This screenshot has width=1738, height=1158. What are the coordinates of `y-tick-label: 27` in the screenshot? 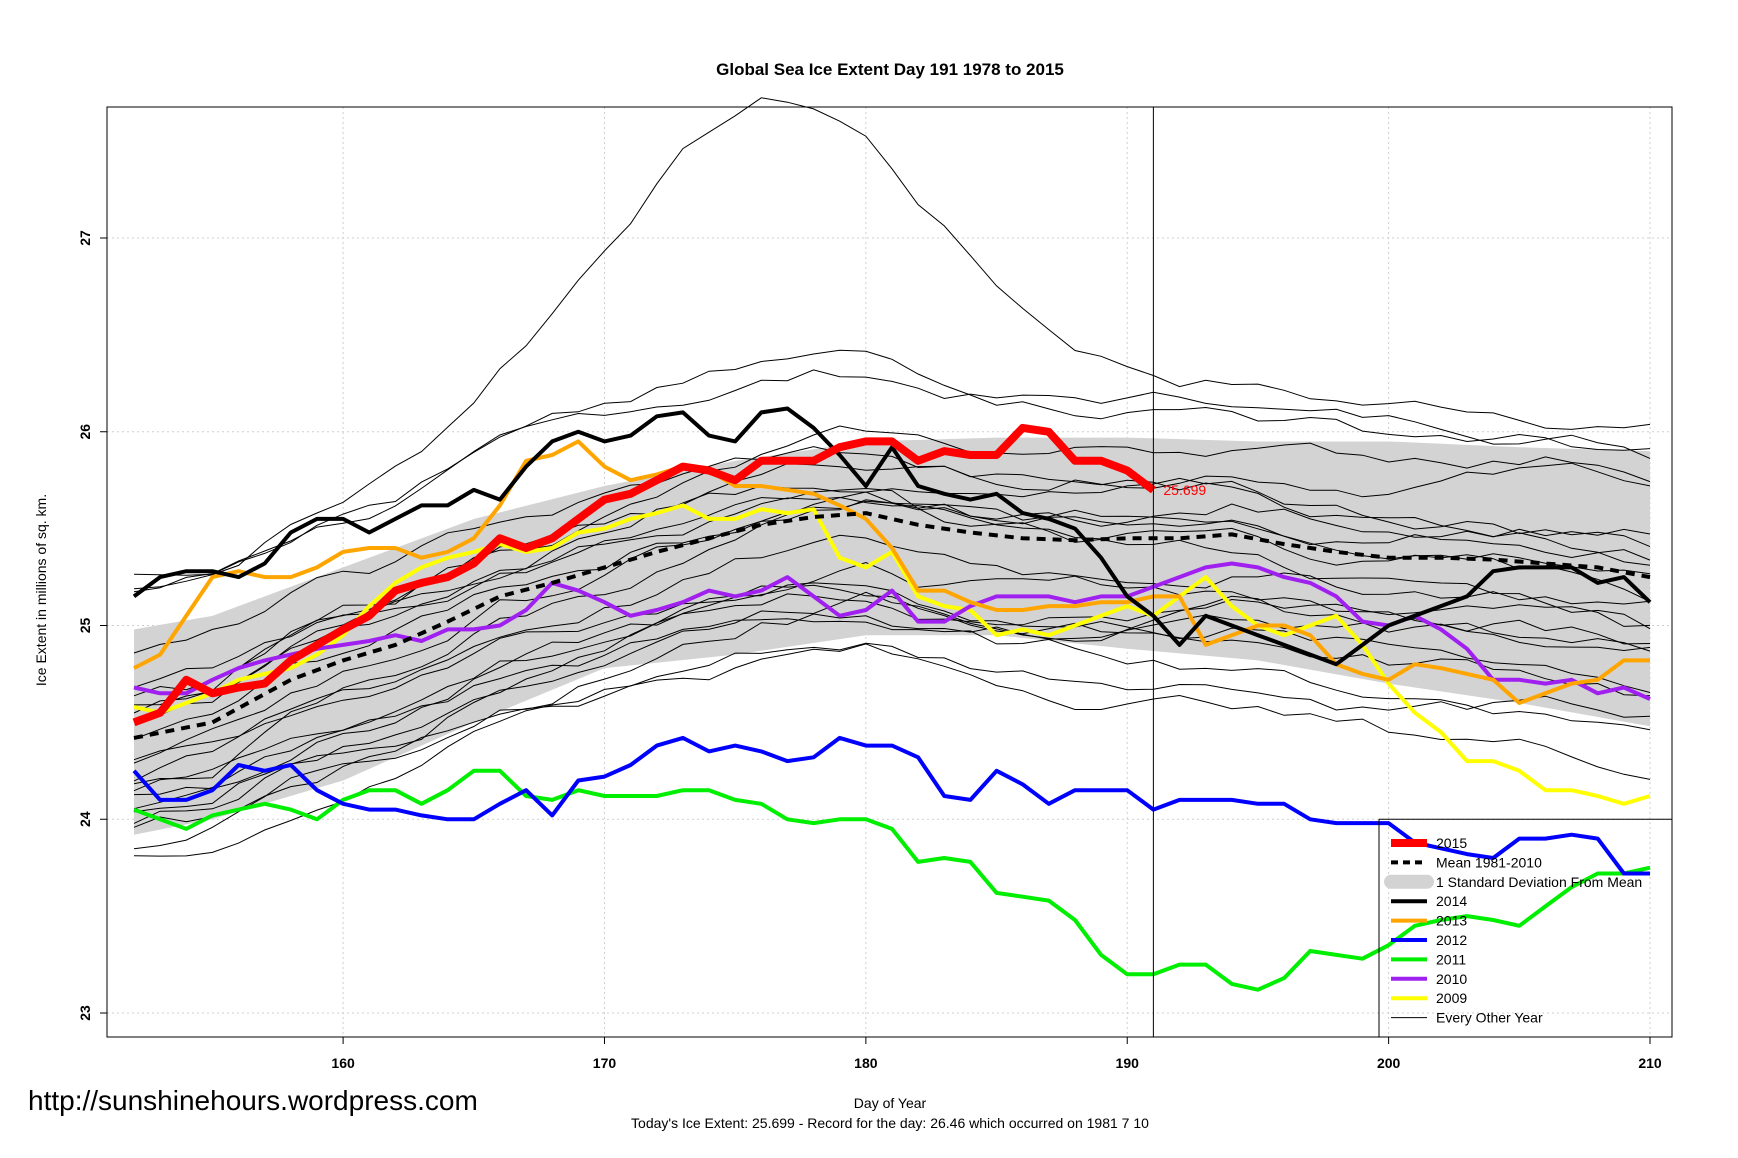 It's located at (85, 238).